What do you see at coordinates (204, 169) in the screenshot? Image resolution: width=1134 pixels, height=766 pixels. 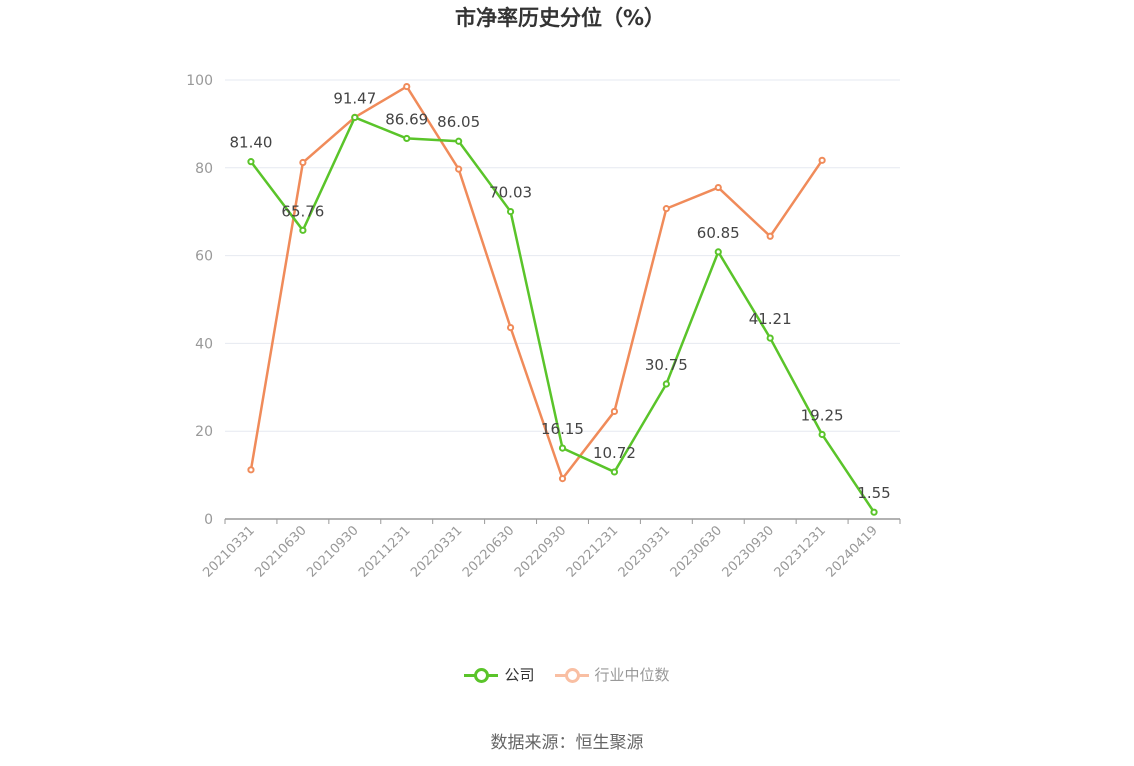 I see `y-tick-label: 80` at bounding box center [204, 169].